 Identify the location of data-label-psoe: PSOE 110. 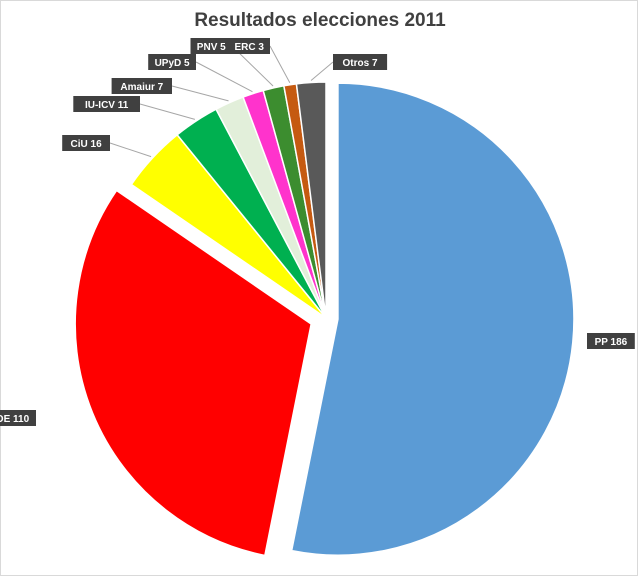
(15, 419).